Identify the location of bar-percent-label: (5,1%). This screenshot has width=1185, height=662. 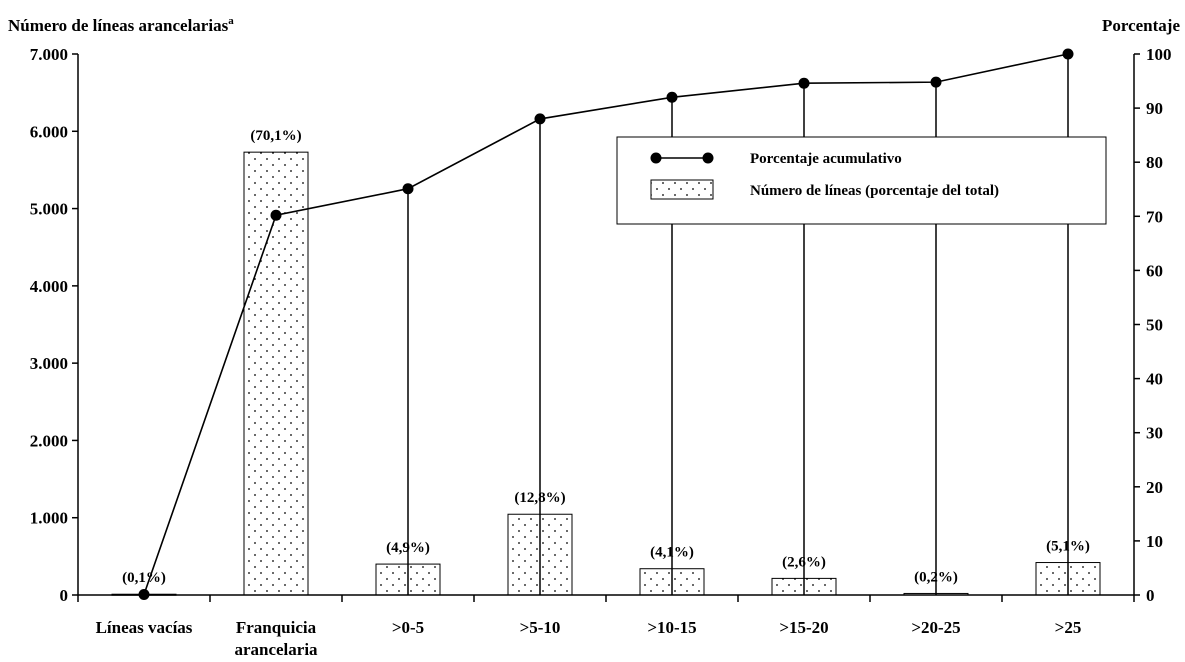
(1068, 547).